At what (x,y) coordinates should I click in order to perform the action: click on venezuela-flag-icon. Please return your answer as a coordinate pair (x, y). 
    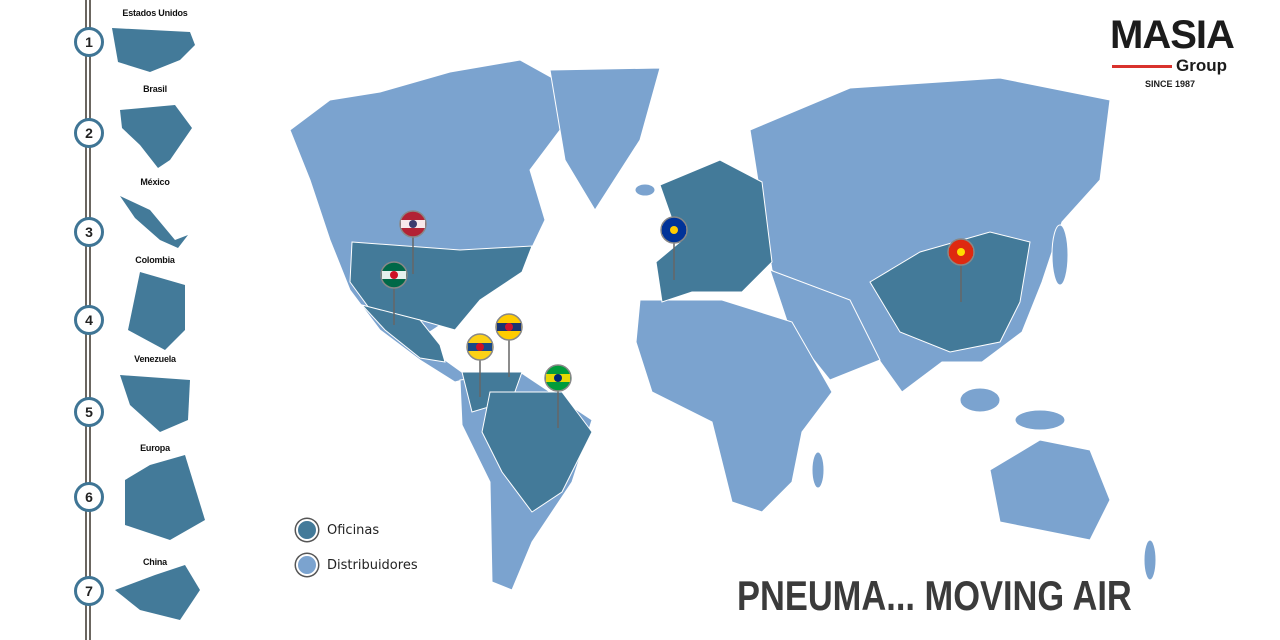
    Looking at the image, I should click on (509, 345).